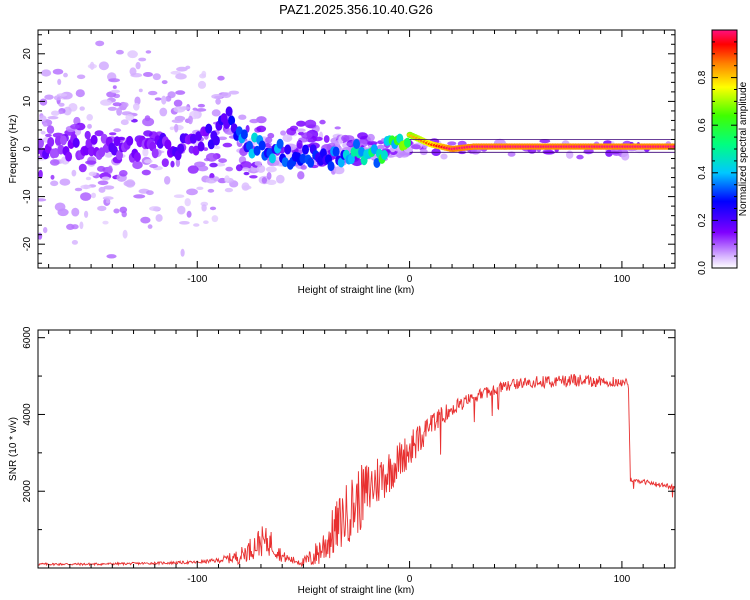  I want to click on colorbar-tick-label: 0.0, so click(702, 268).